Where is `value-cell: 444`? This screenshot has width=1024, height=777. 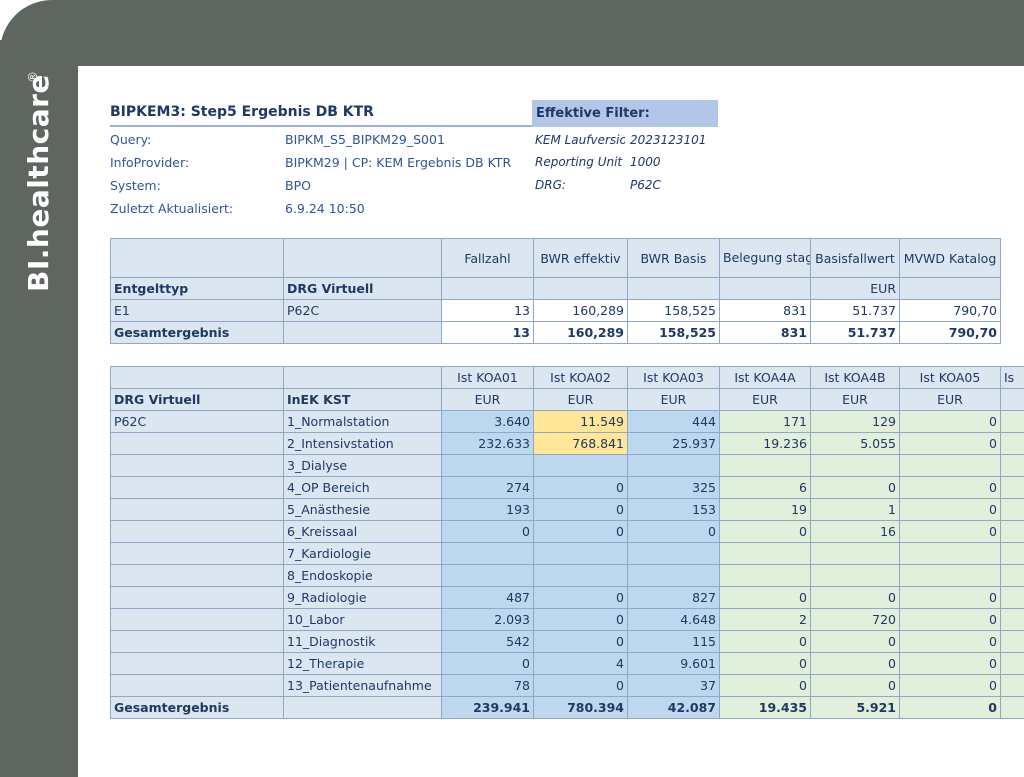 value-cell: 444 is located at coordinates (673, 421).